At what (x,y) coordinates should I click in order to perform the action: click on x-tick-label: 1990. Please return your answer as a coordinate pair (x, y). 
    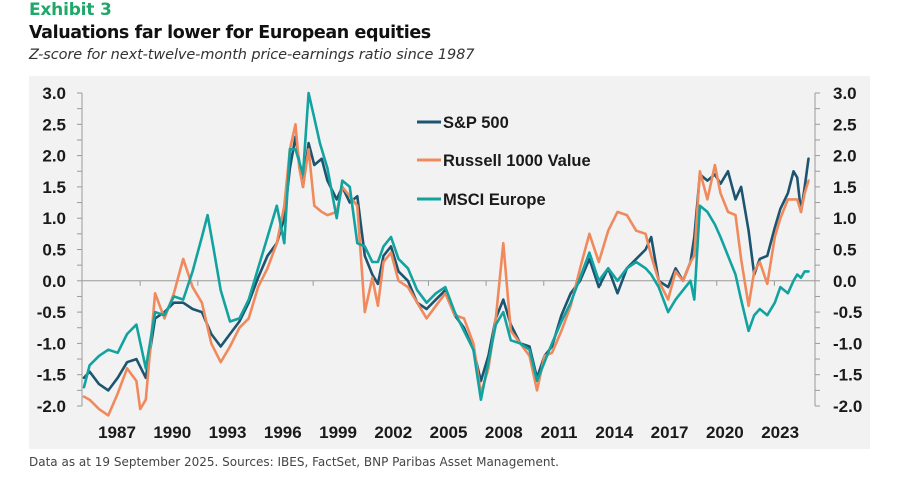
    Looking at the image, I should click on (172, 432).